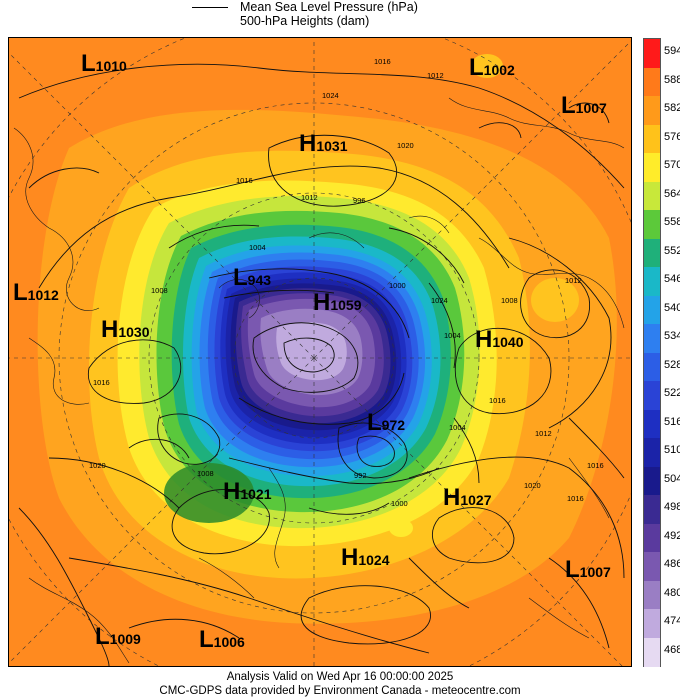 The width and height of the screenshot is (680, 700). What do you see at coordinates (672, 421) in the screenshot?
I see `colorbar-tick-label: 516` at bounding box center [672, 421].